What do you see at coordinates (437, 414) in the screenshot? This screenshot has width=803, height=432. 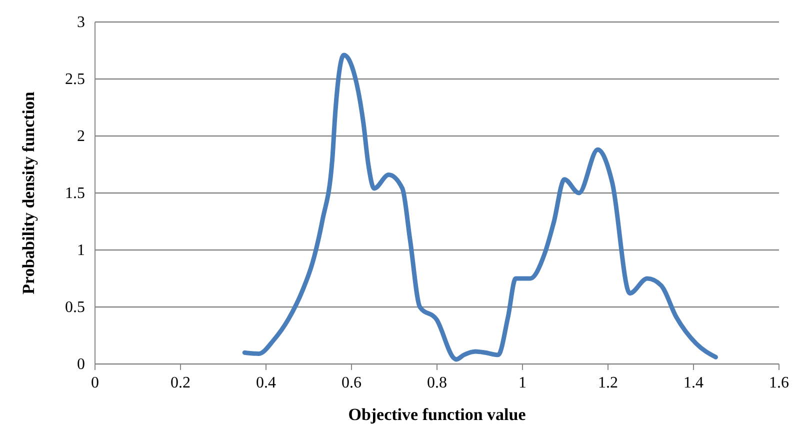 I see `x-axis-title: Objective function value` at bounding box center [437, 414].